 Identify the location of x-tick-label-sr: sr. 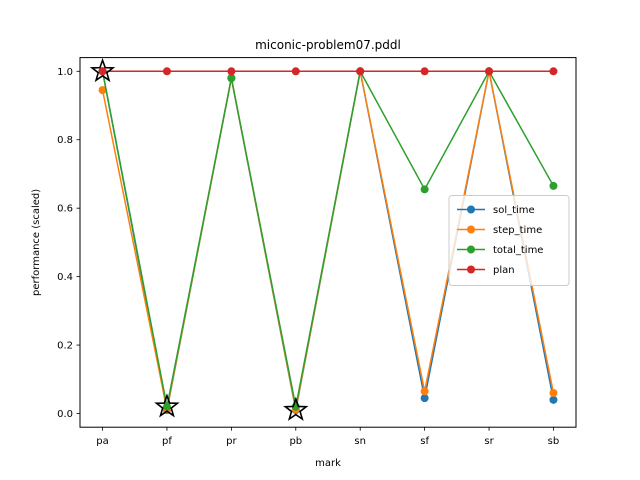
(489, 441).